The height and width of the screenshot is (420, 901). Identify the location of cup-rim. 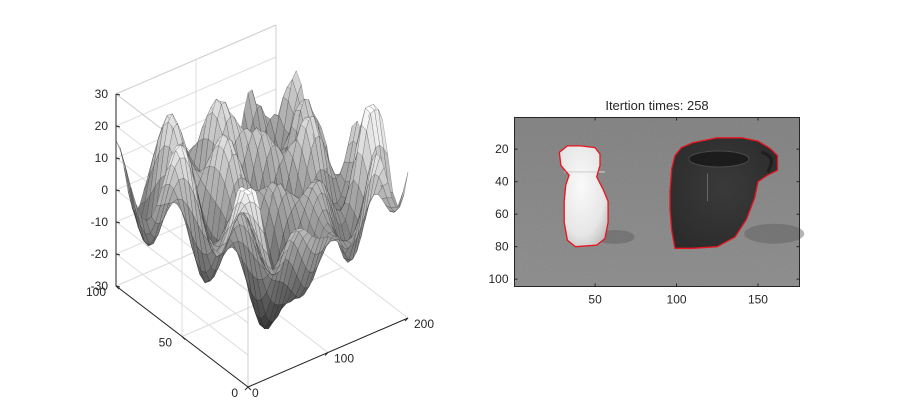
(719, 159).